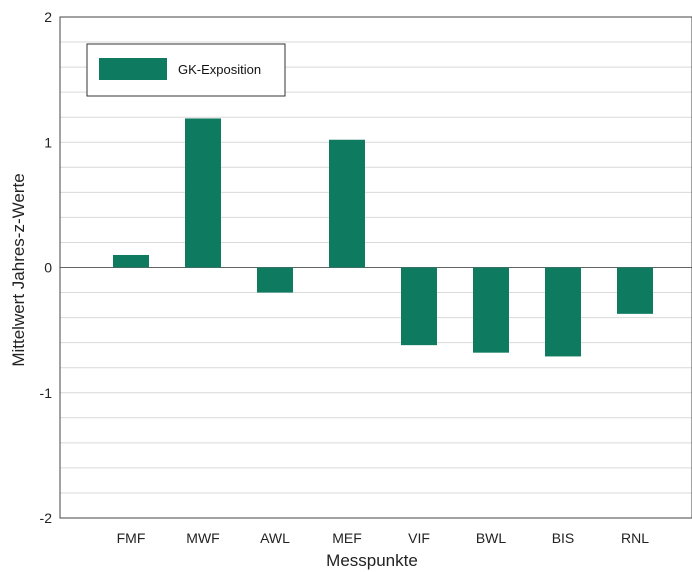 This screenshot has height=572, width=692. What do you see at coordinates (347, 538) in the screenshot?
I see `x-tick-label: MEF` at bounding box center [347, 538].